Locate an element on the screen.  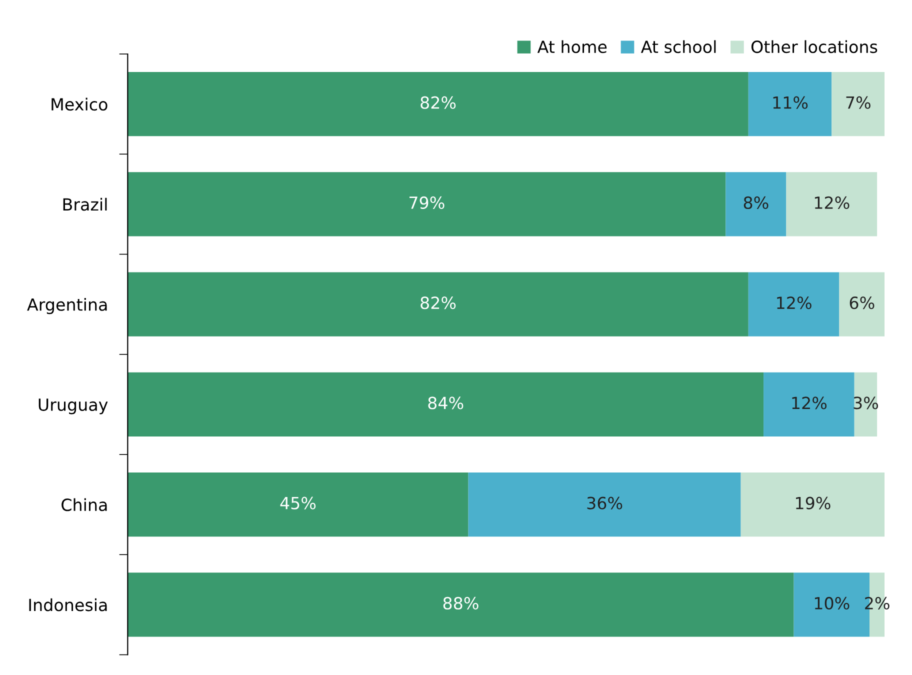
data-label: 88% is located at coordinates (460, 603).